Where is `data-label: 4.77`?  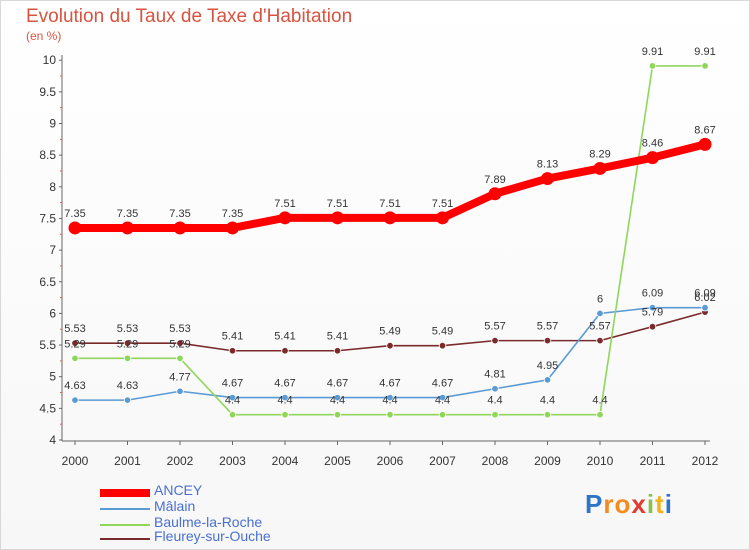 data-label: 4.77 is located at coordinates (179, 377).